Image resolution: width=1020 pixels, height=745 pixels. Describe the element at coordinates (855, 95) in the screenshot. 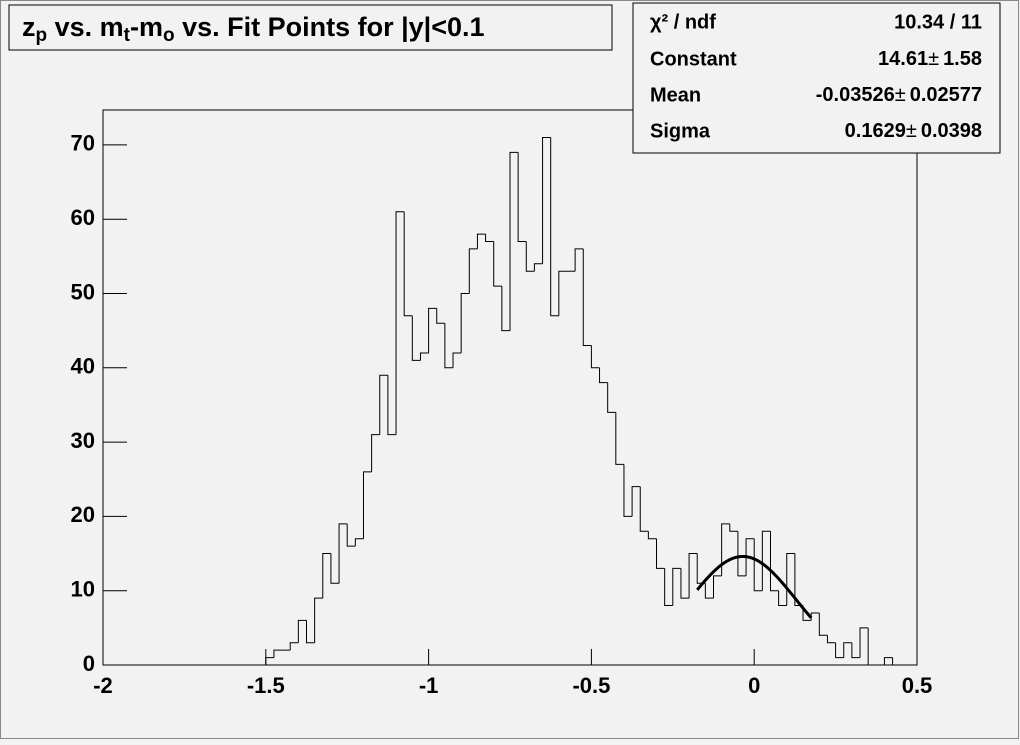

I see `stats-value-number: -0.03526` at that location.